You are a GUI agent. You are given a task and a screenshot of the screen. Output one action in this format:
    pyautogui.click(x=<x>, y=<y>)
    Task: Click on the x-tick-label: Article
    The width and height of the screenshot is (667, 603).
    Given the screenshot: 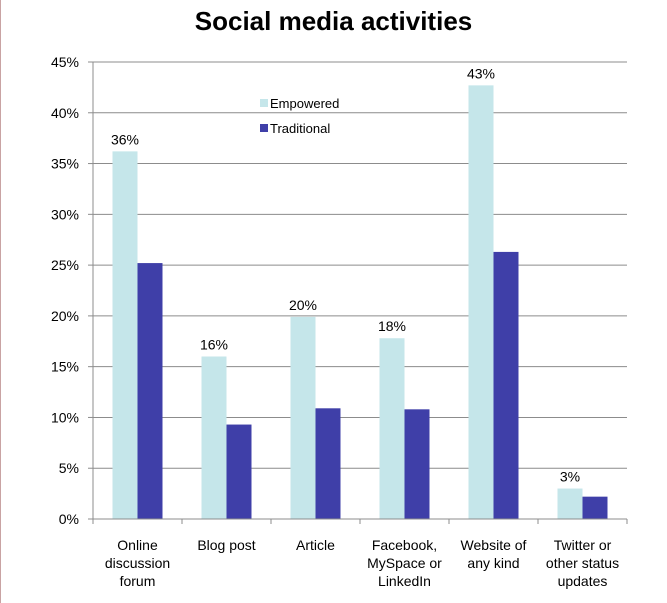 What is the action you would take?
    pyautogui.click(x=315, y=545)
    